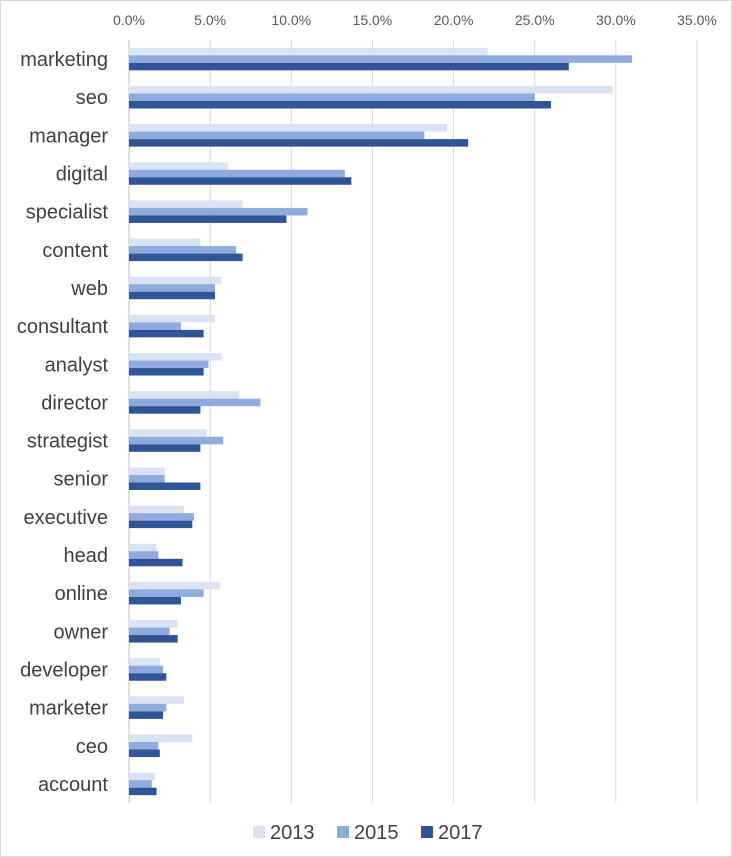 Image resolution: width=732 pixels, height=857 pixels. Describe the element at coordinates (81, 480) in the screenshot. I see `category-label: senior` at that location.